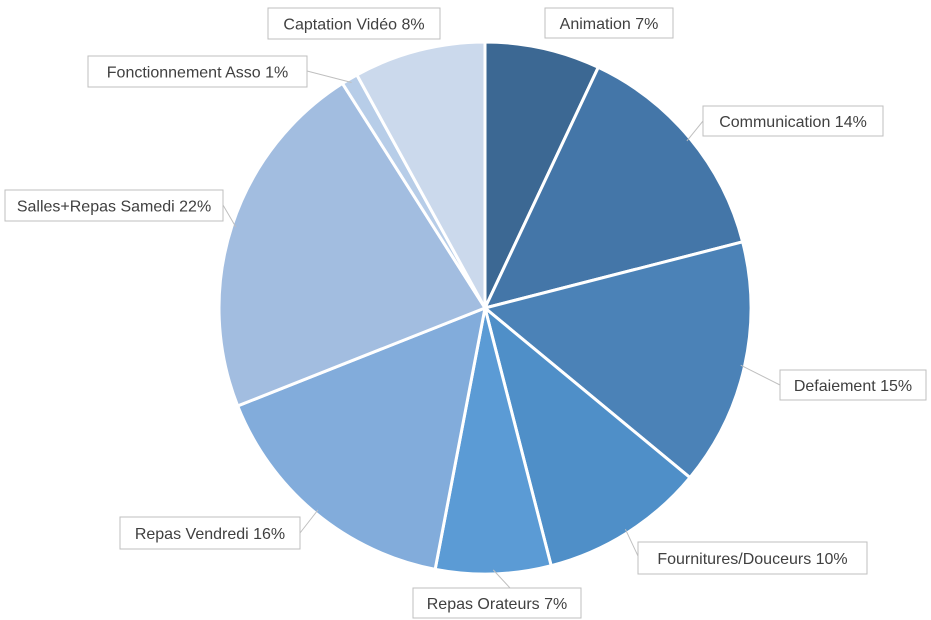 The image size is (931, 620). I want to click on data-label-salles-repas-samedi: Salles+Repas Samedi 22%, so click(114, 205).